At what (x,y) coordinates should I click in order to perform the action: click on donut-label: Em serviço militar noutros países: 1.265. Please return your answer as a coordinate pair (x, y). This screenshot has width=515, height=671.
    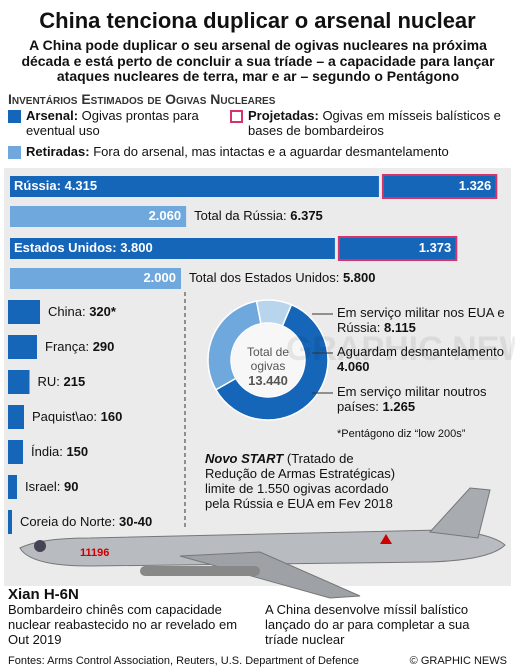
    Looking at the image, I should click on (424, 399).